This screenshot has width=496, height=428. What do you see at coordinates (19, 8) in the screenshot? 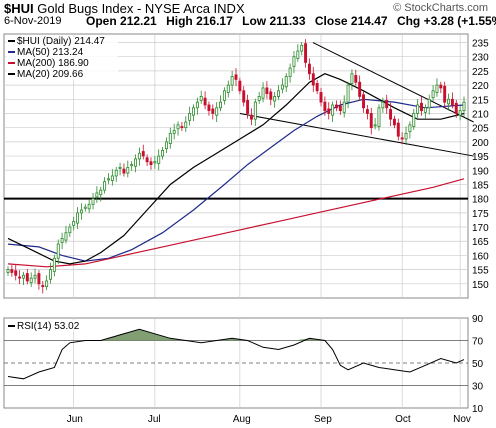
I see `symbol: $HUI` at bounding box center [19, 8].